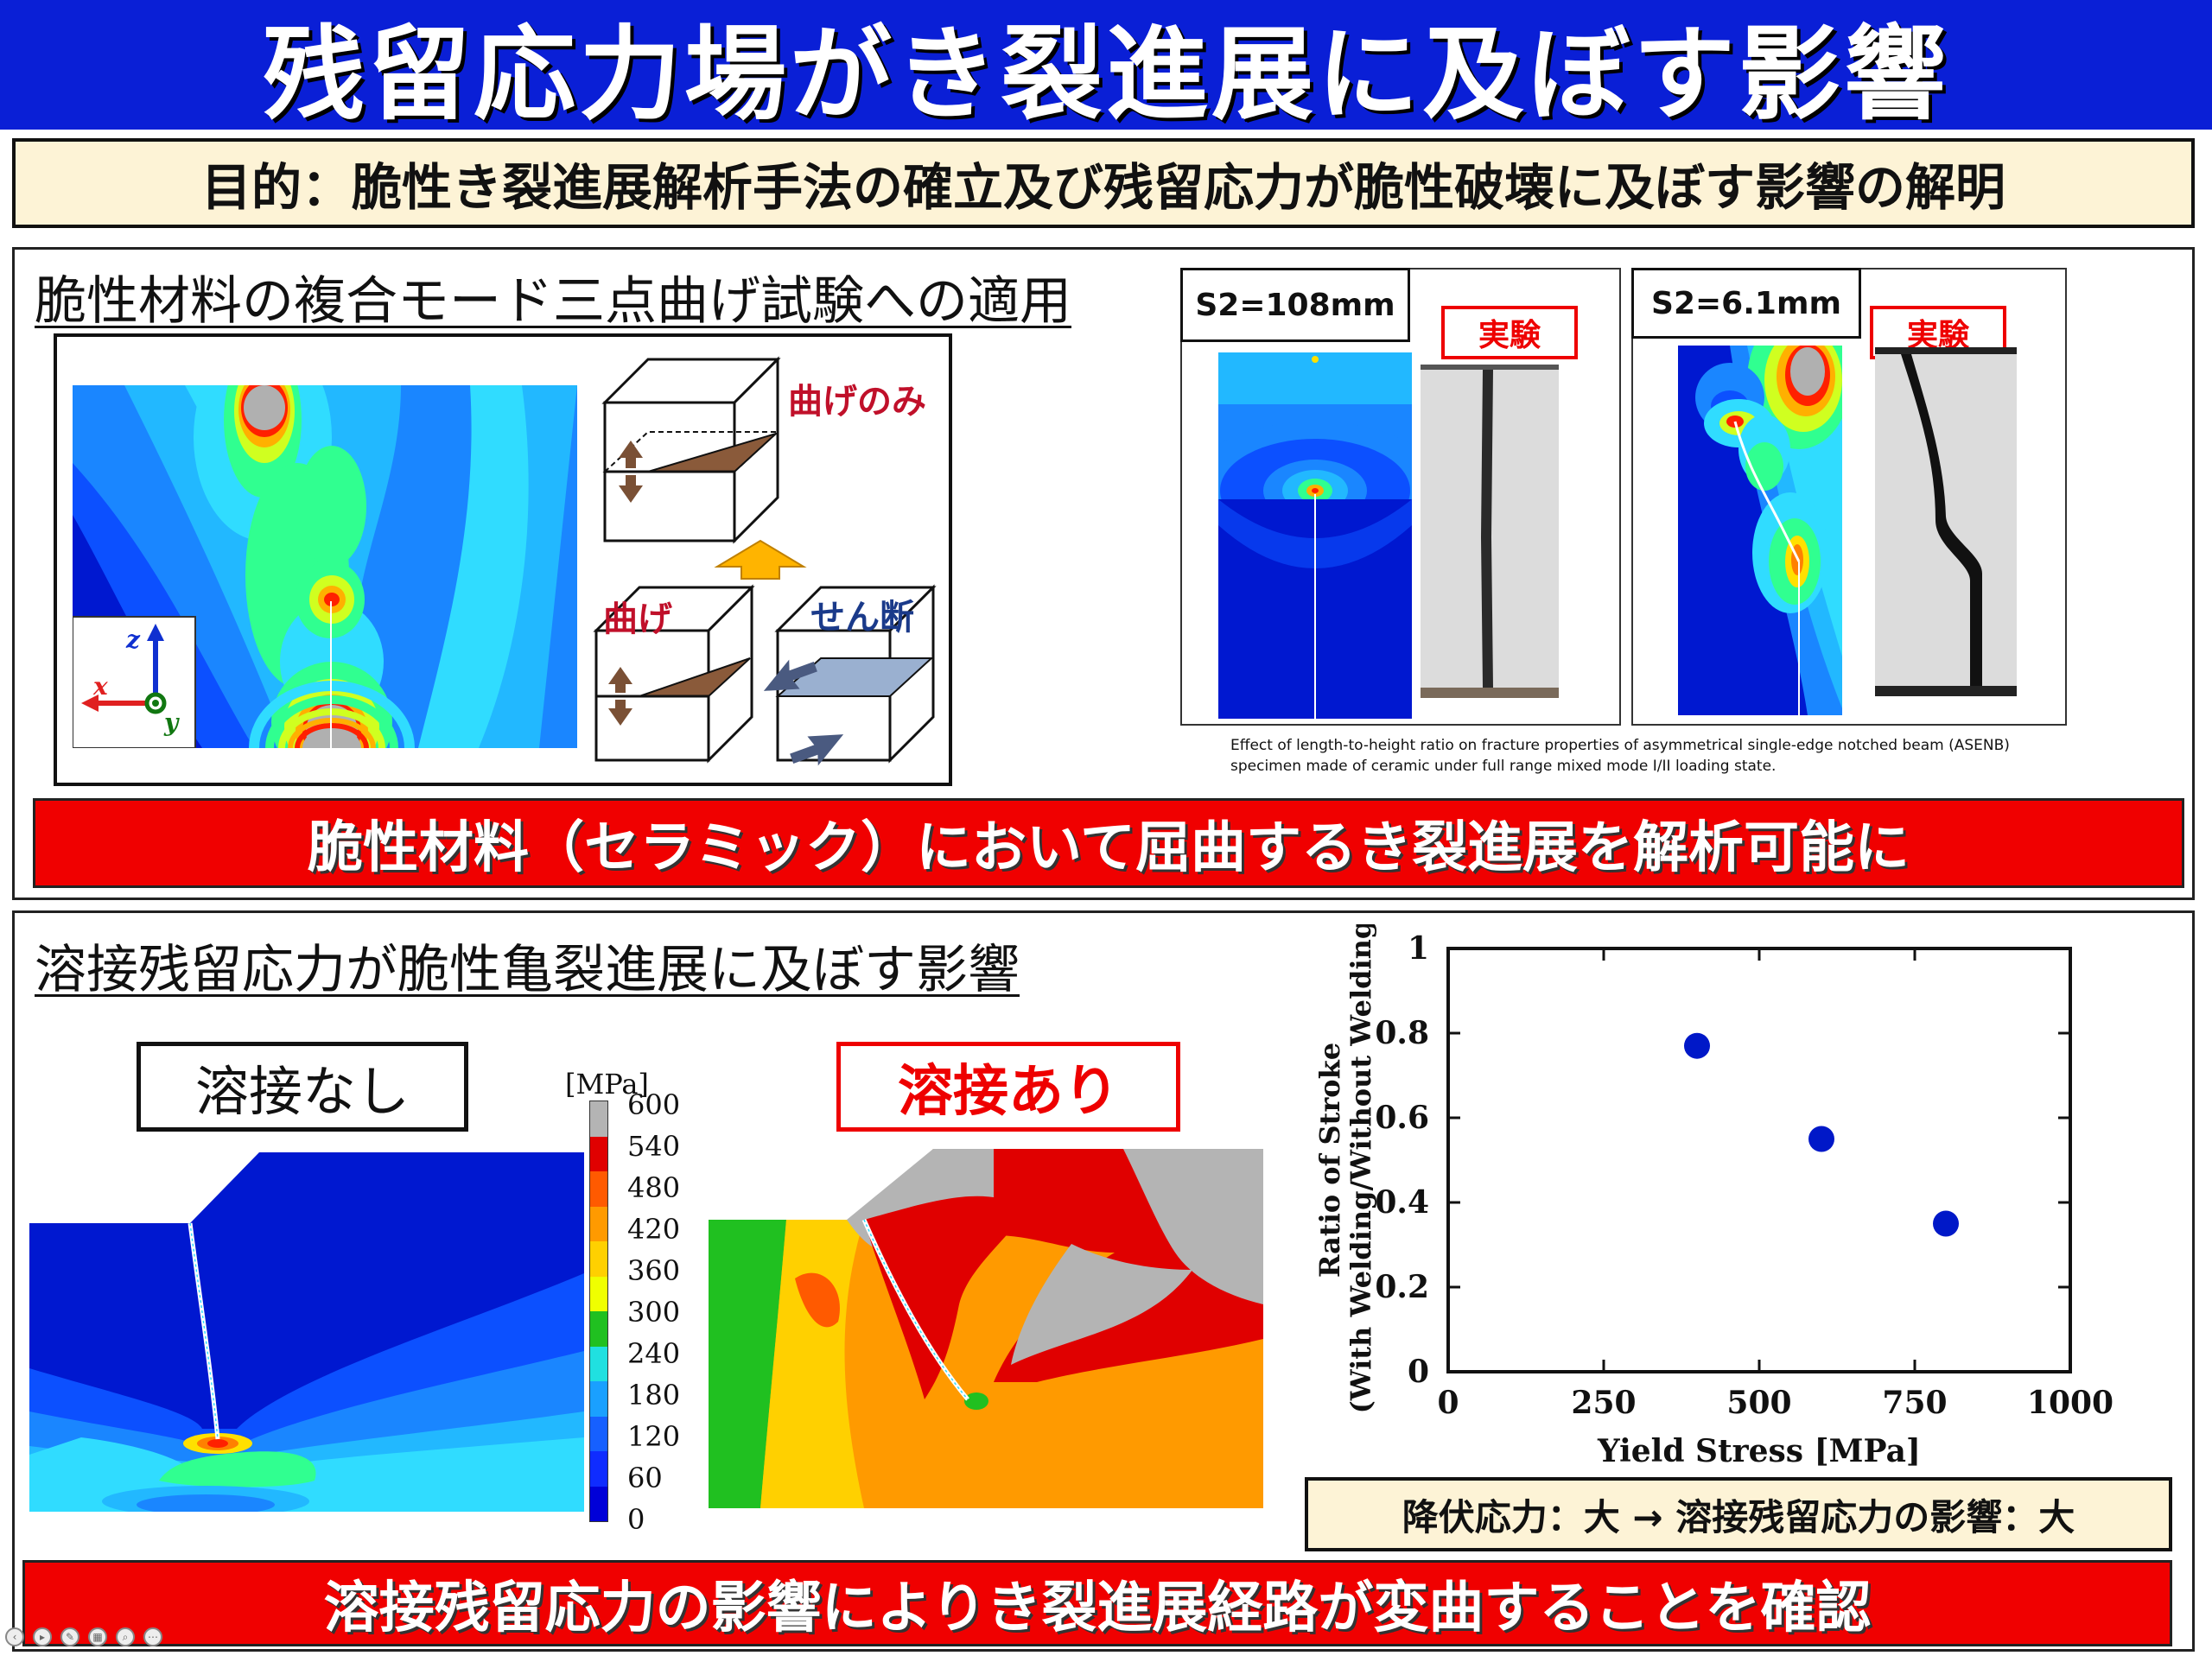 Image resolution: width=2212 pixels, height=1662 pixels. Describe the element at coordinates (1402, 1033) in the screenshot. I see `y-tick-label: 0.8` at that location.